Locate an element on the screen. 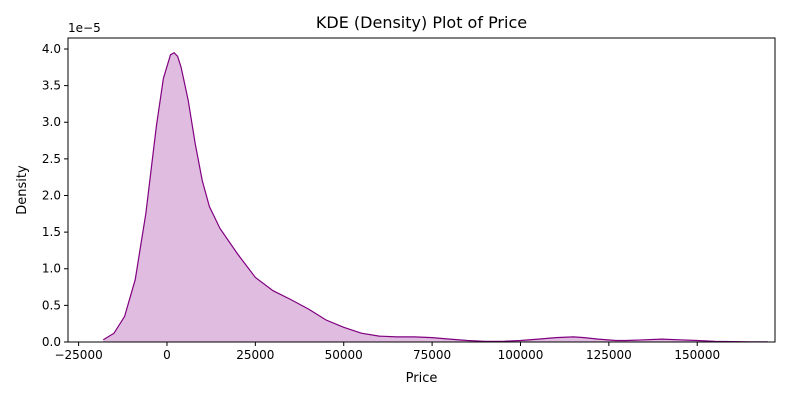 The height and width of the screenshot is (400, 800). y-tick-label: 1.5 is located at coordinates (51, 232).